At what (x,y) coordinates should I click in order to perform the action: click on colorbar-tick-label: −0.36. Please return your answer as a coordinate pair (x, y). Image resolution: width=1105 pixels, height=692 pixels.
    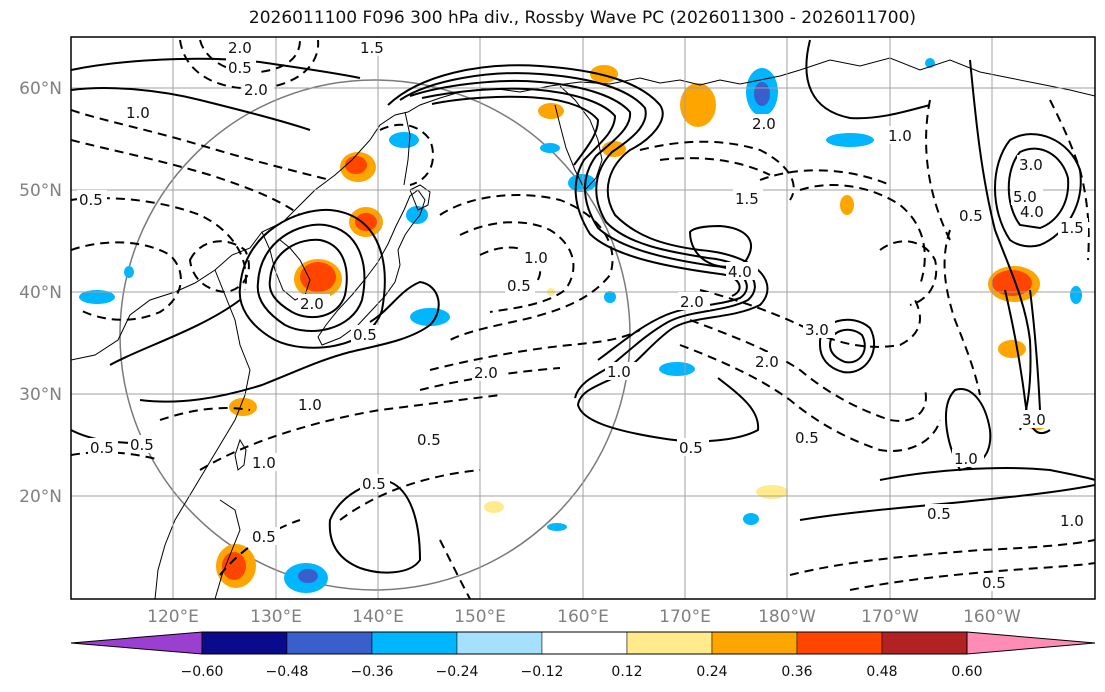
    Looking at the image, I should click on (372, 672).